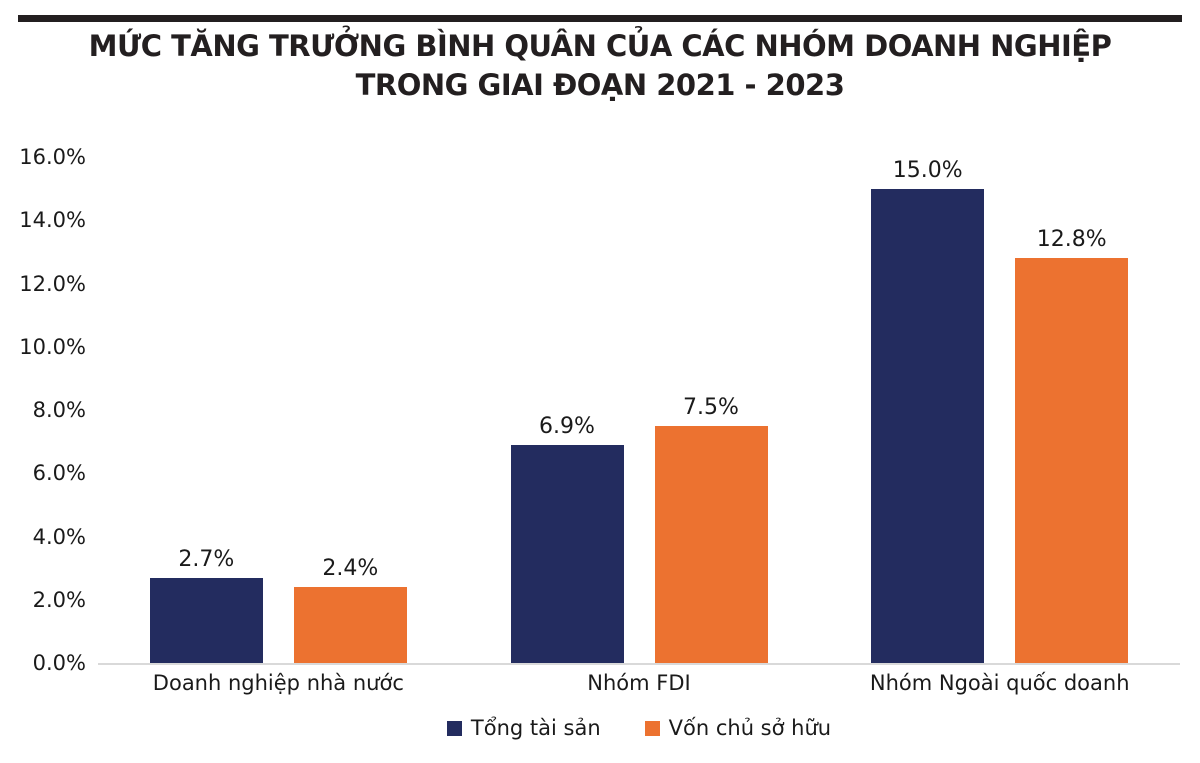 The height and width of the screenshot is (763, 1200). Describe the element at coordinates (52, 157) in the screenshot. I see `y-axis-tick-label: 16.0%` at that location.